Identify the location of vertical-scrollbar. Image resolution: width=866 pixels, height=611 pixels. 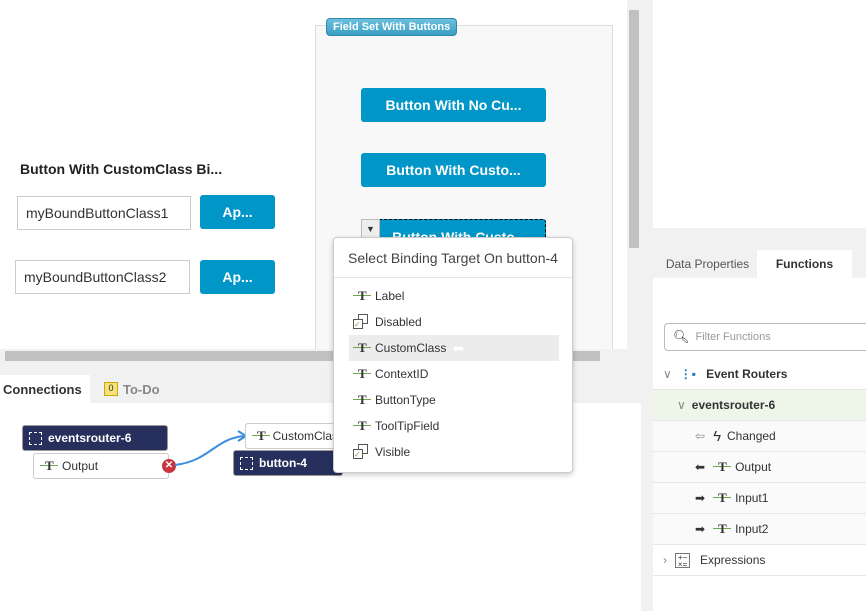
(634, 174).